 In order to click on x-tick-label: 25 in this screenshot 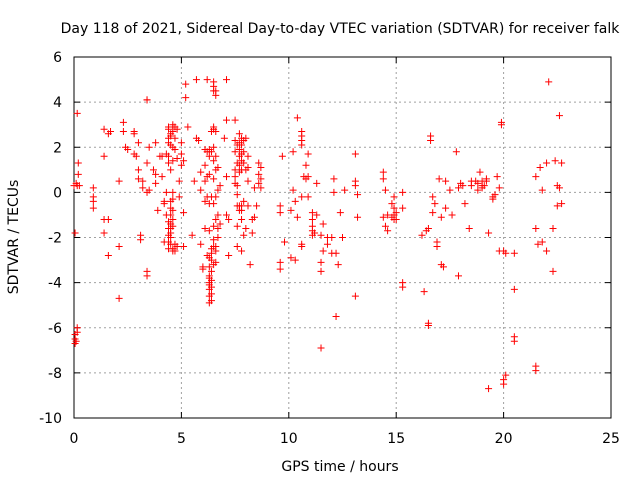, I will do `click(611, 439)`.